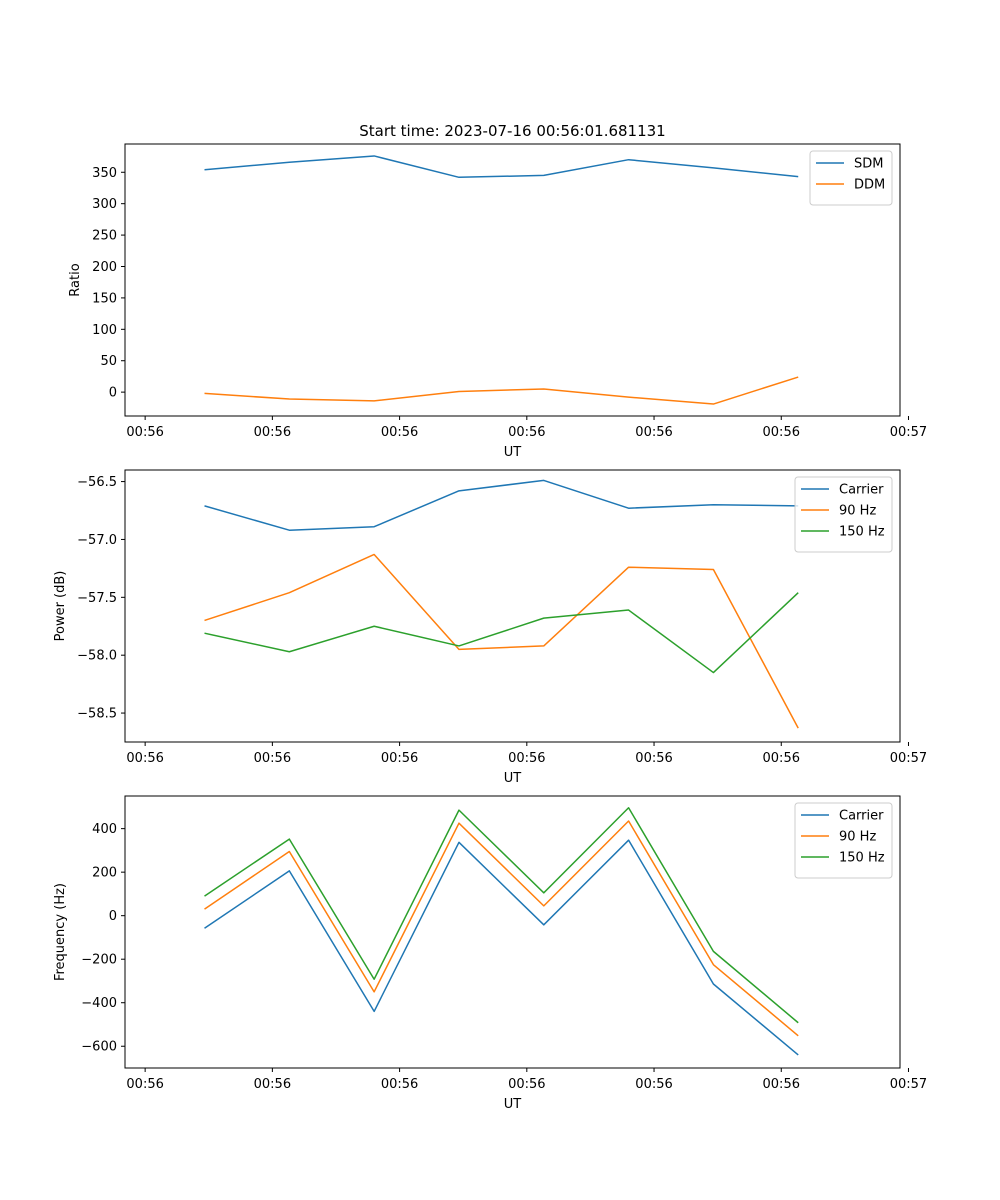 Image resolution: width=1000 pixels, height=1200 pixels. What do you see at coordinates (104, 330) in the screenshot?
I see `y-tick-label: 100` at bounding box center [104, 330].